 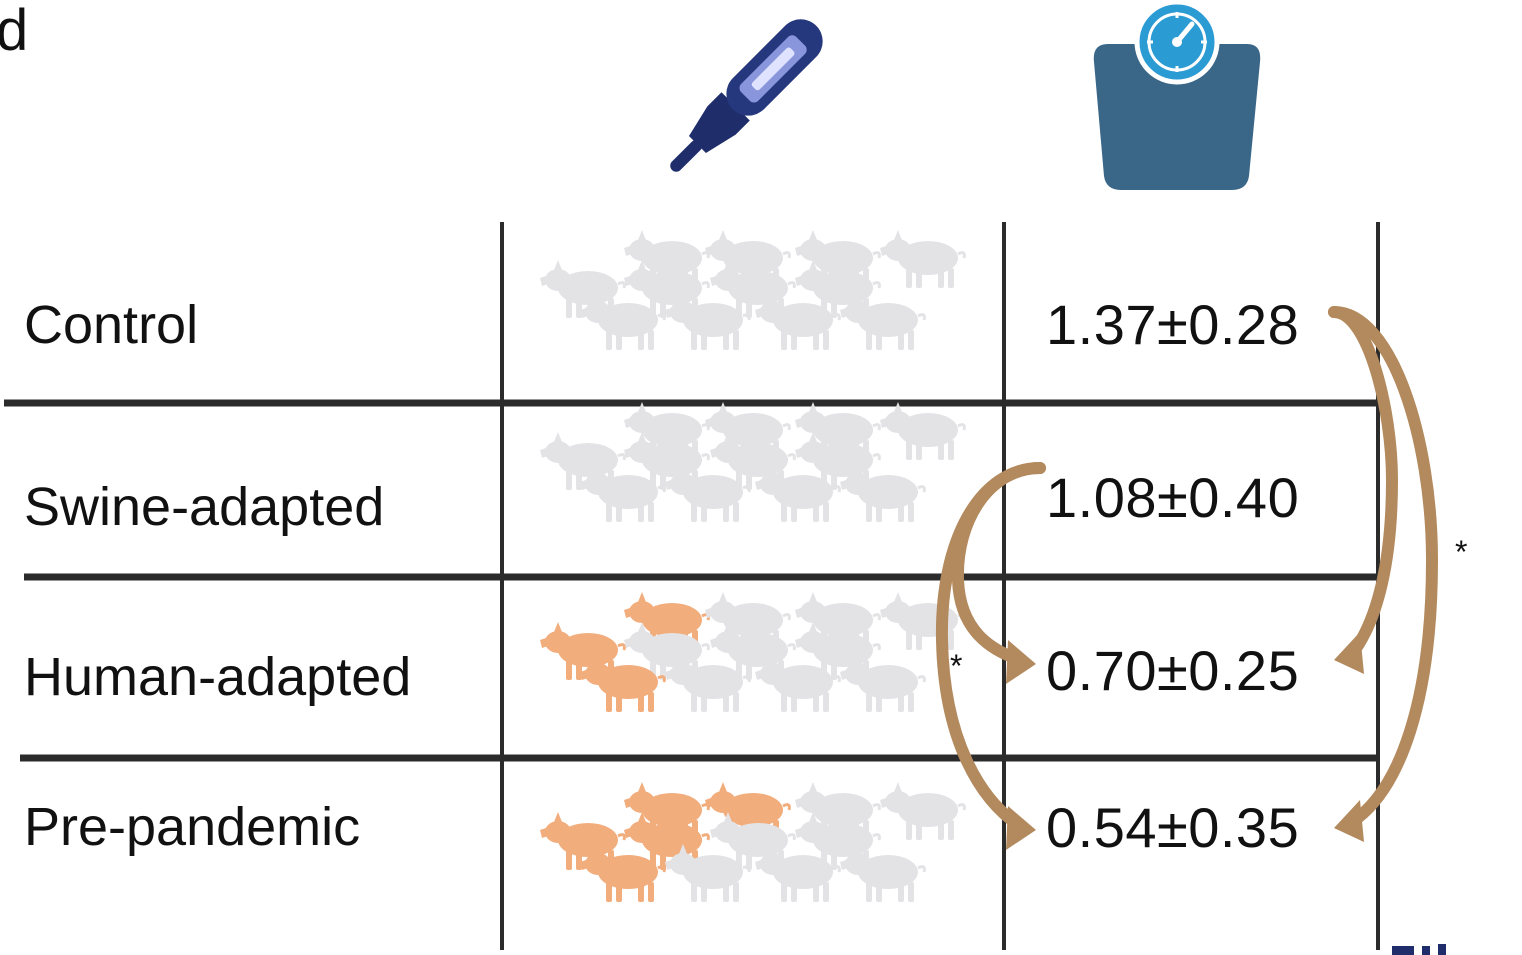 What do you see at coordinates (1173, 497) in the screenshot?
I see `value-swine-adapted: 1.08±0.40` at bounding box center [1173, 497].